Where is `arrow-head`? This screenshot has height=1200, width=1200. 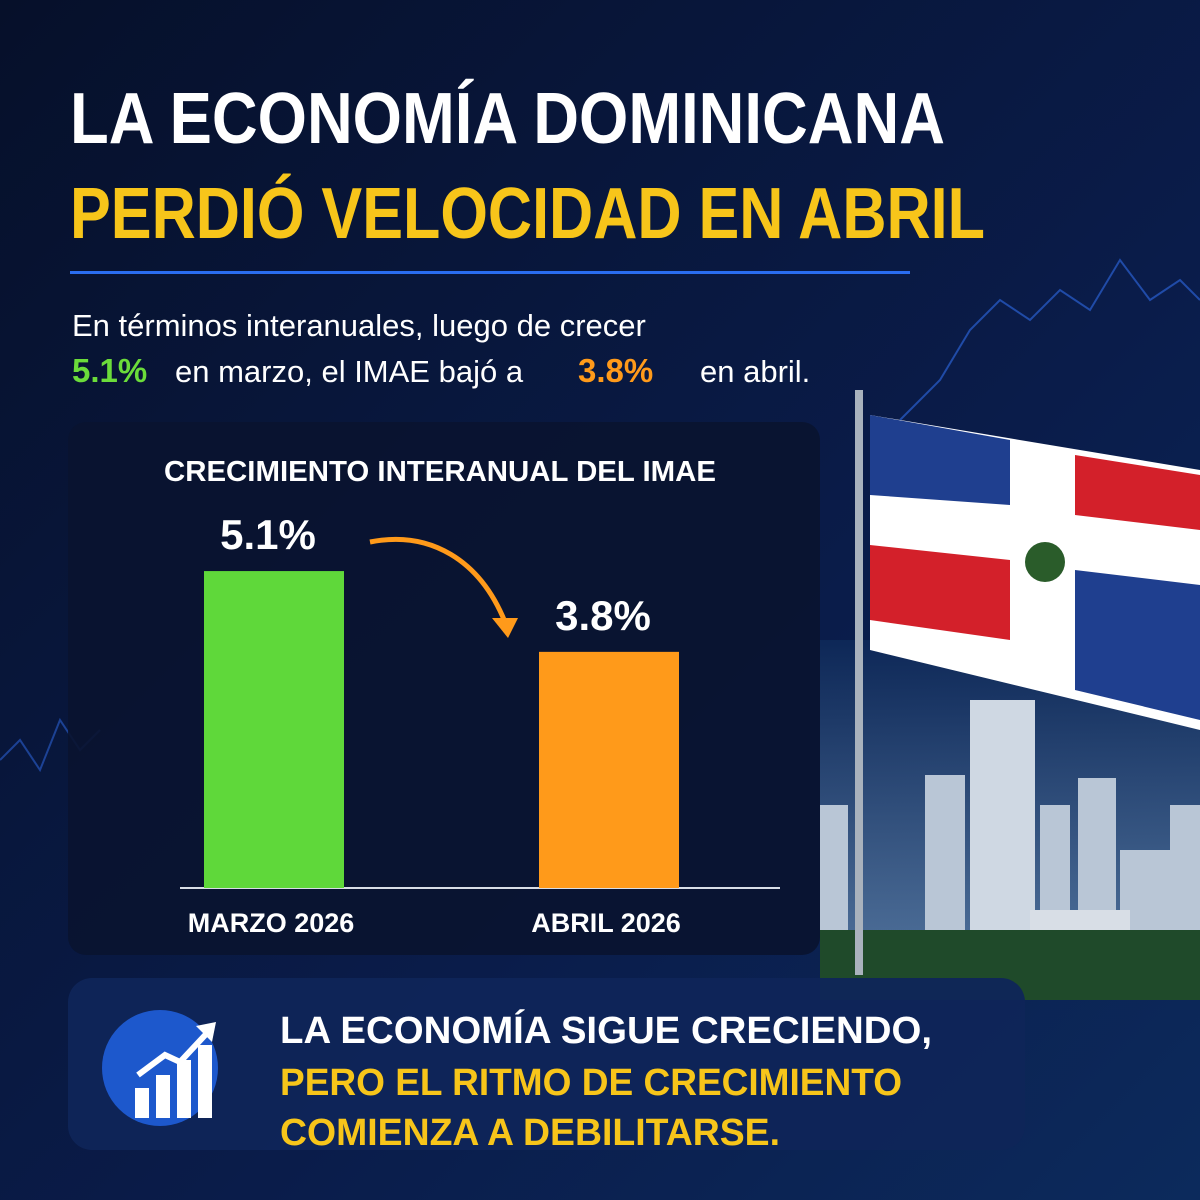
arrow-head is located at coordinates (505, 628).